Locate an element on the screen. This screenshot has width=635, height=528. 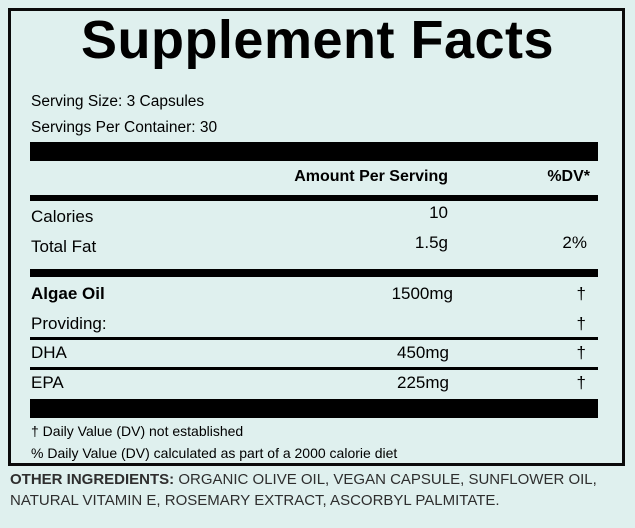
row-dha-dv: † is located at coordinates (581, 352).